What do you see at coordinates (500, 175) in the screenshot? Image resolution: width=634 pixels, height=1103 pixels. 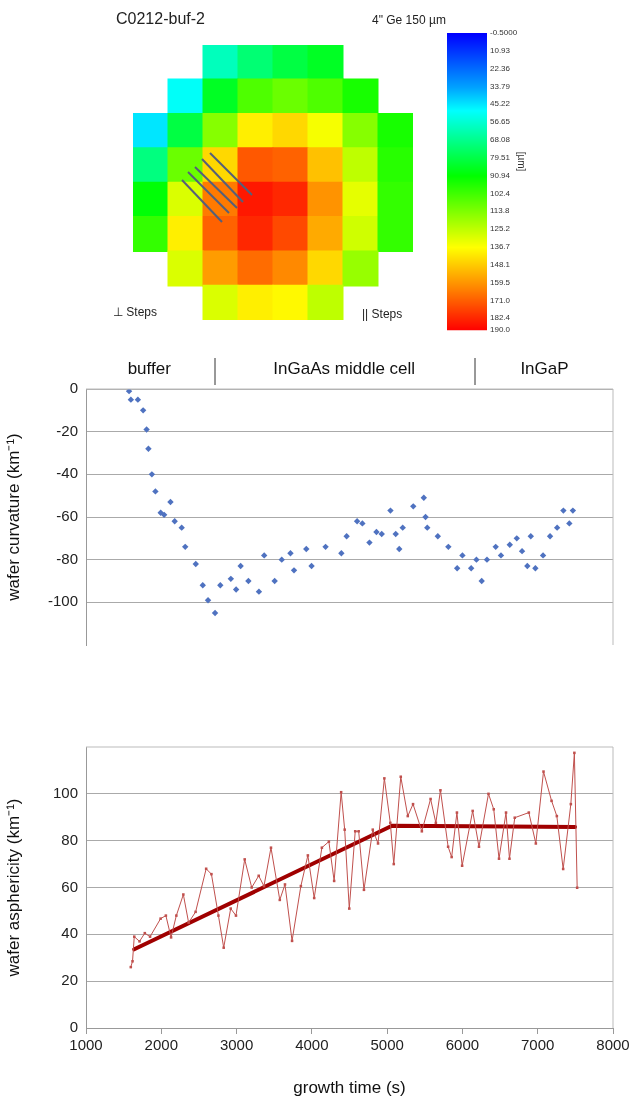 I see `color-bar-label: 90.94` at bounding box center [500, 175].